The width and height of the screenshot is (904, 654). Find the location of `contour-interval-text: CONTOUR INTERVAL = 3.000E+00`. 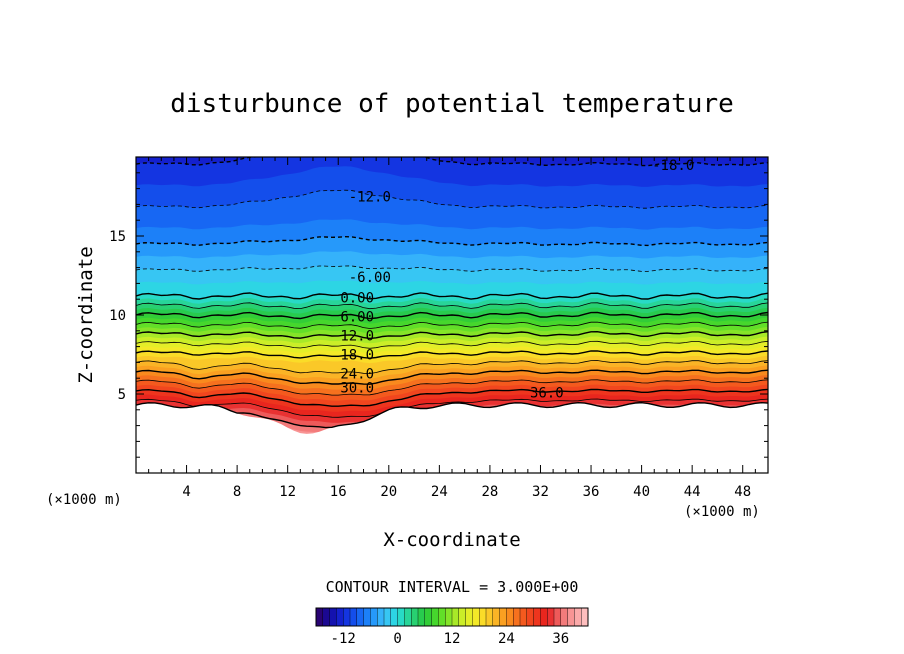

contour-interval-text: CONTOUR INTERVAL = 3.000E+00 is located at coordinates (452, 587).